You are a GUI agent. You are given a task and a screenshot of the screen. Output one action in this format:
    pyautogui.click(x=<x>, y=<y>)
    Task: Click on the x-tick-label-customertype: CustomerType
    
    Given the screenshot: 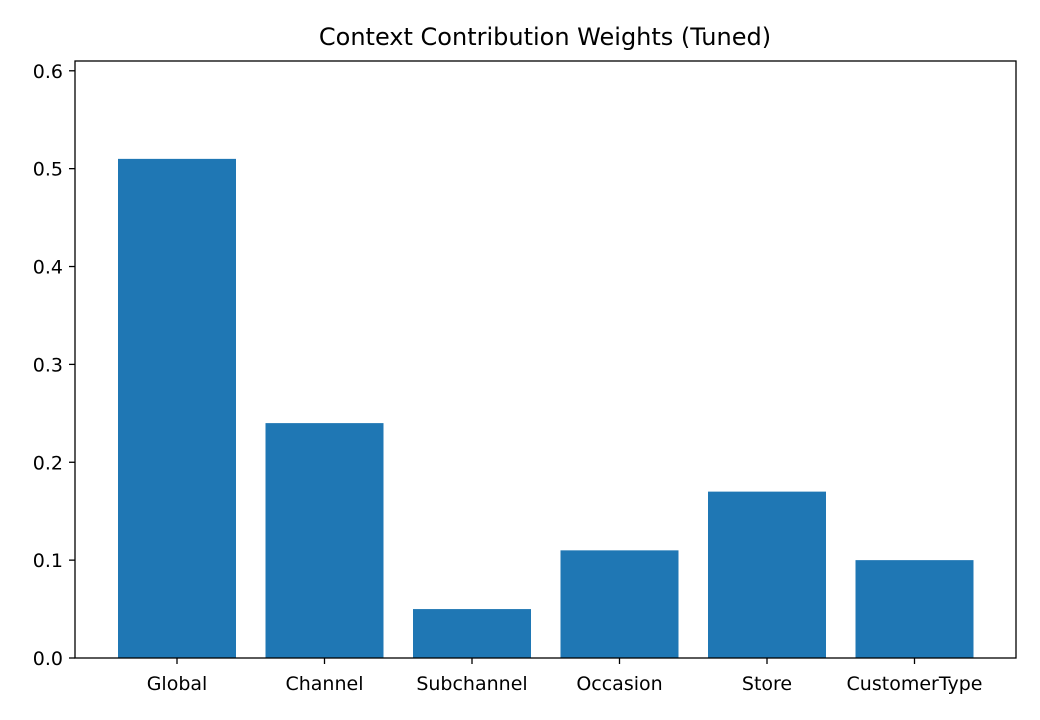 What is the action you would take?
    pyautogui.click(x=915, y=684)
    